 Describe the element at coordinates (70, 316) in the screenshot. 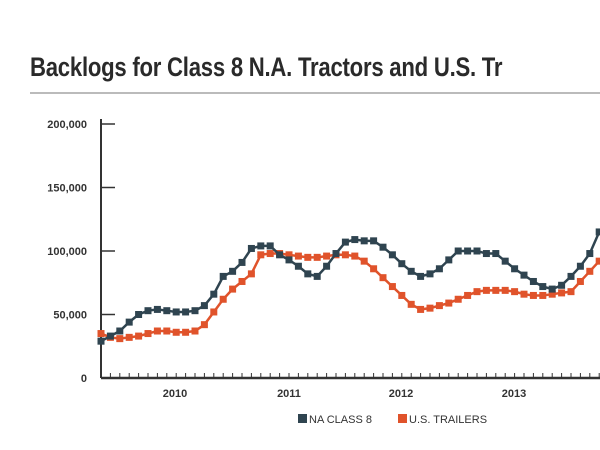

I see `y-tick-label: 50,000` at that location.